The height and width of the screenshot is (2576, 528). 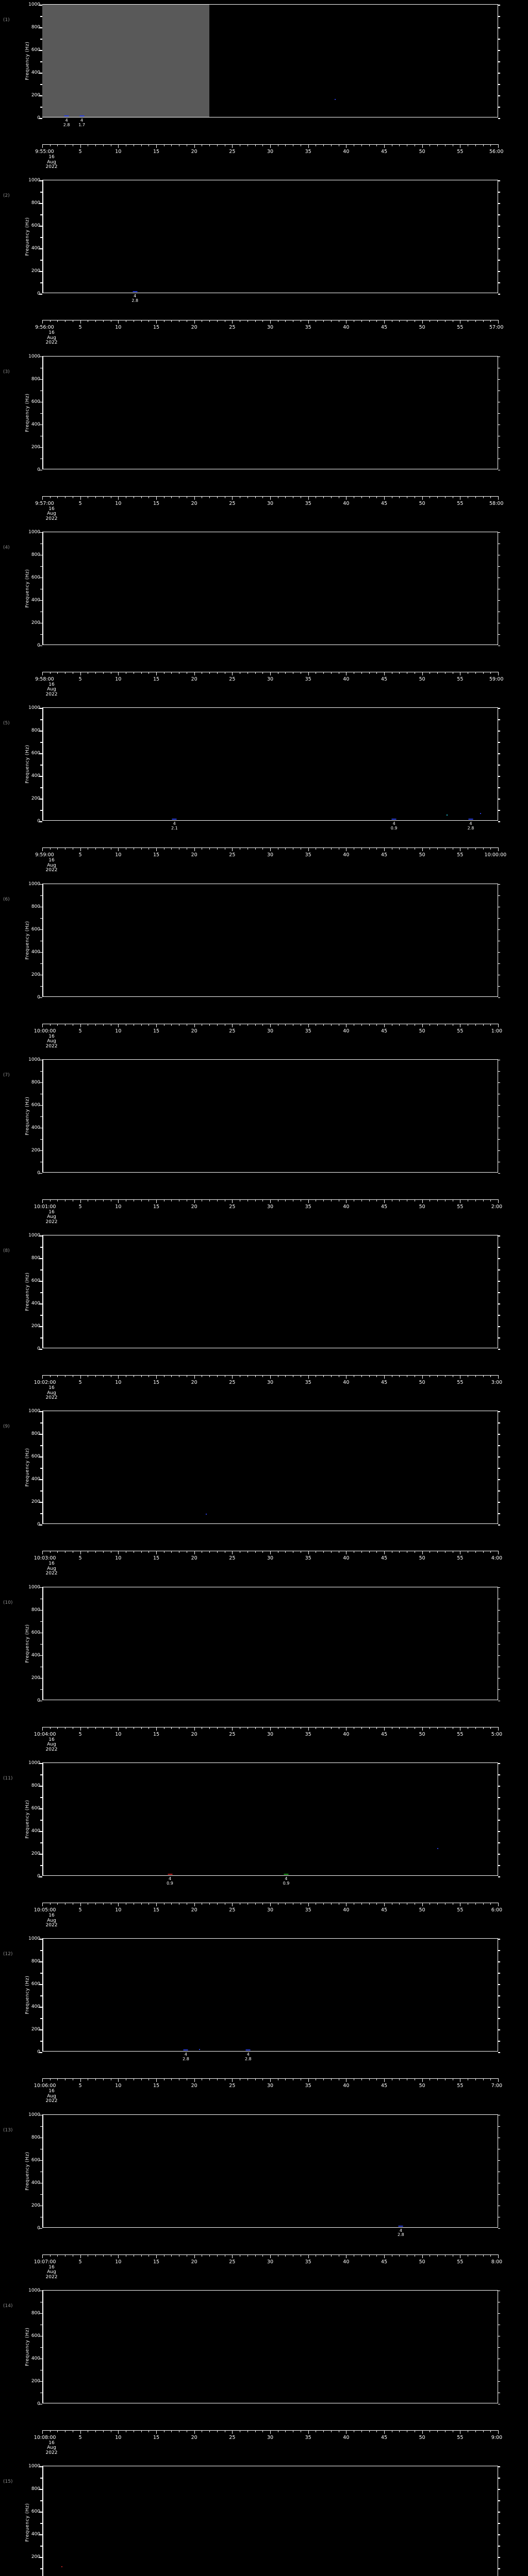 What do you see at coordinates (497, 1383) in the screenshot?
I see `time-axis-end-label: 3:00` at bounding box center [497, 1383].